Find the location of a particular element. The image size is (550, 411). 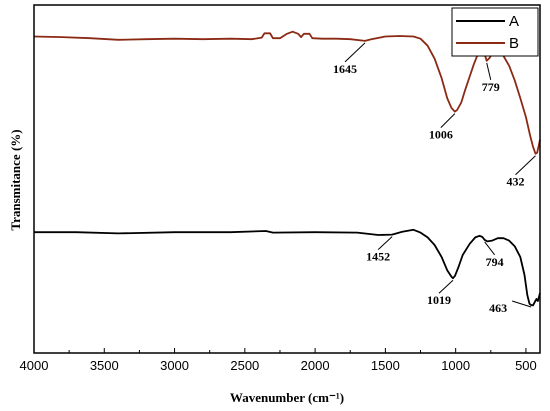

x-tick-label: 1000 is located at coordinates (455, 365).